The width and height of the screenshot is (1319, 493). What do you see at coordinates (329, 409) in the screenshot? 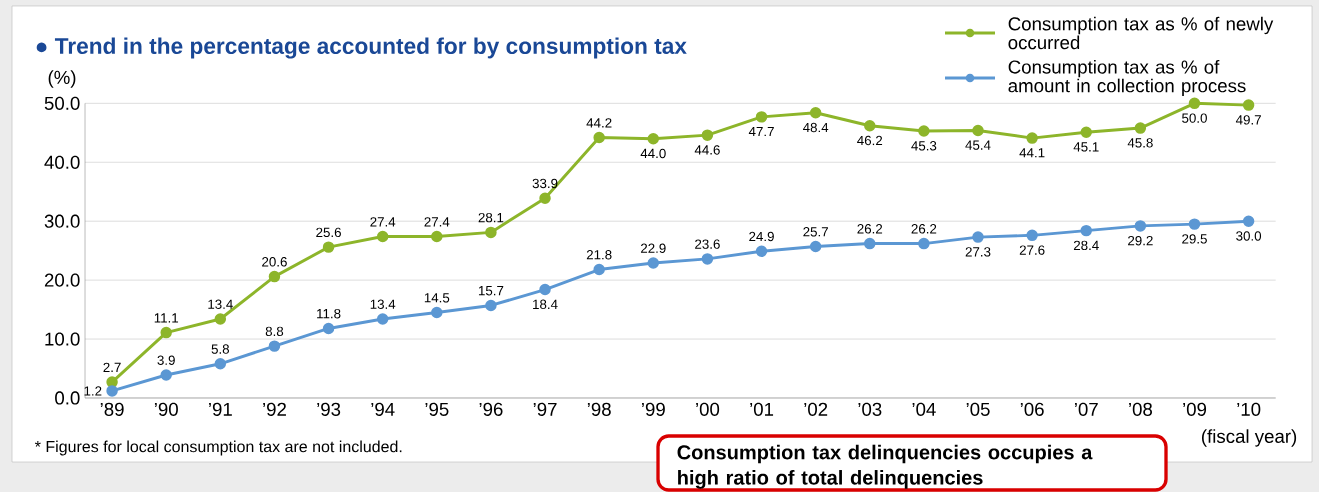
I see `x-tick-label: ’93` at bounding box center [329, 409].